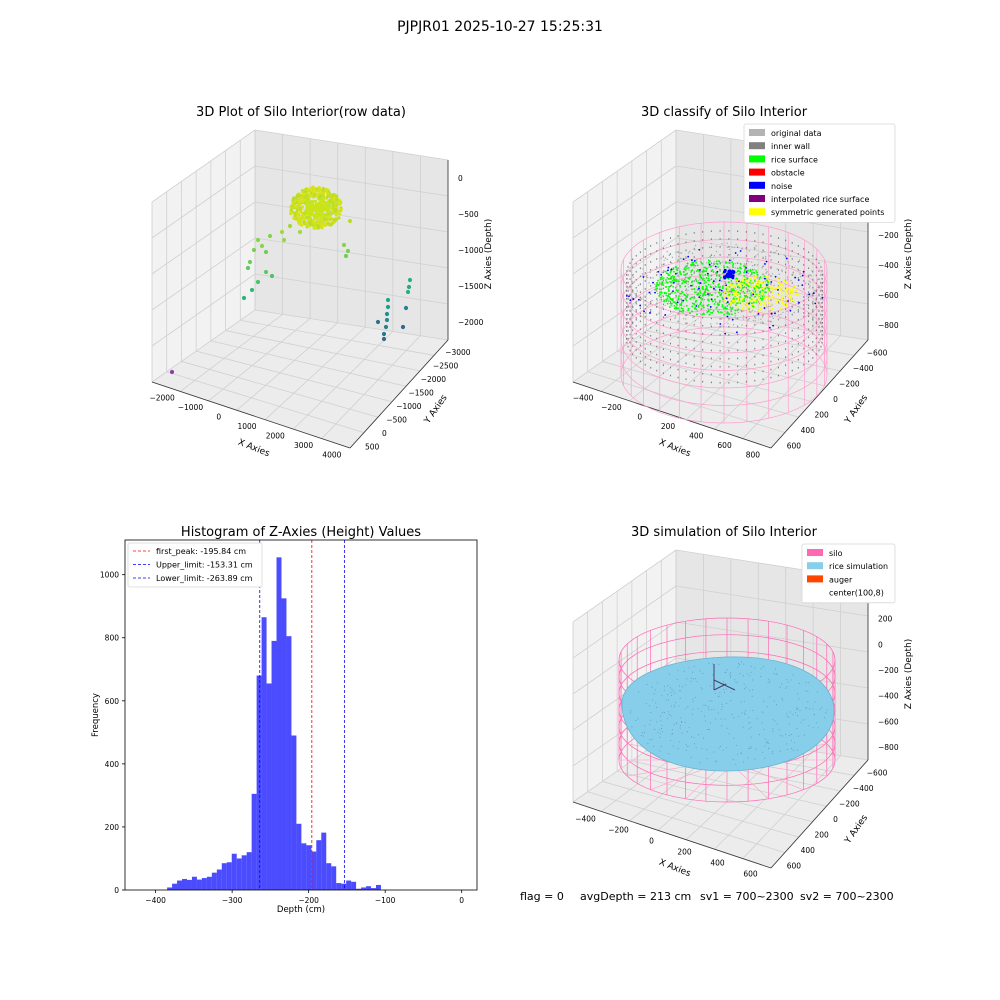  Describe the element at coordinates (301, 715) in the screenshot. I see `plot-frame` at that location.